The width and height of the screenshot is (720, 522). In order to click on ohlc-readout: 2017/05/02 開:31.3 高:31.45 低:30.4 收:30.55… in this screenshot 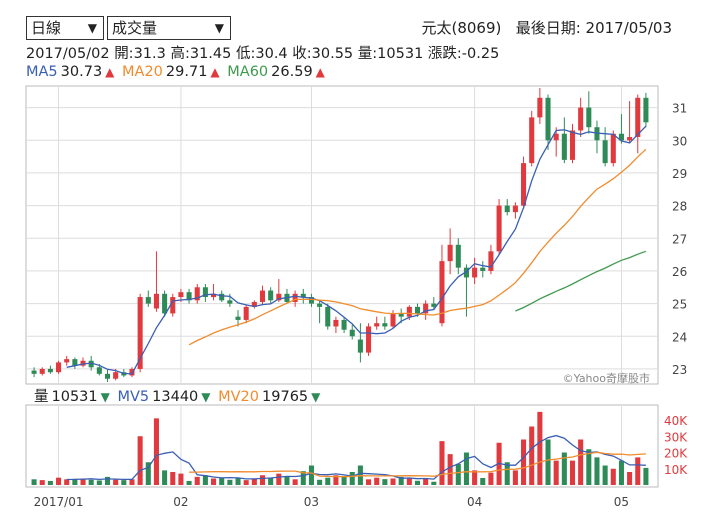, I will do `click(262, 52)`.